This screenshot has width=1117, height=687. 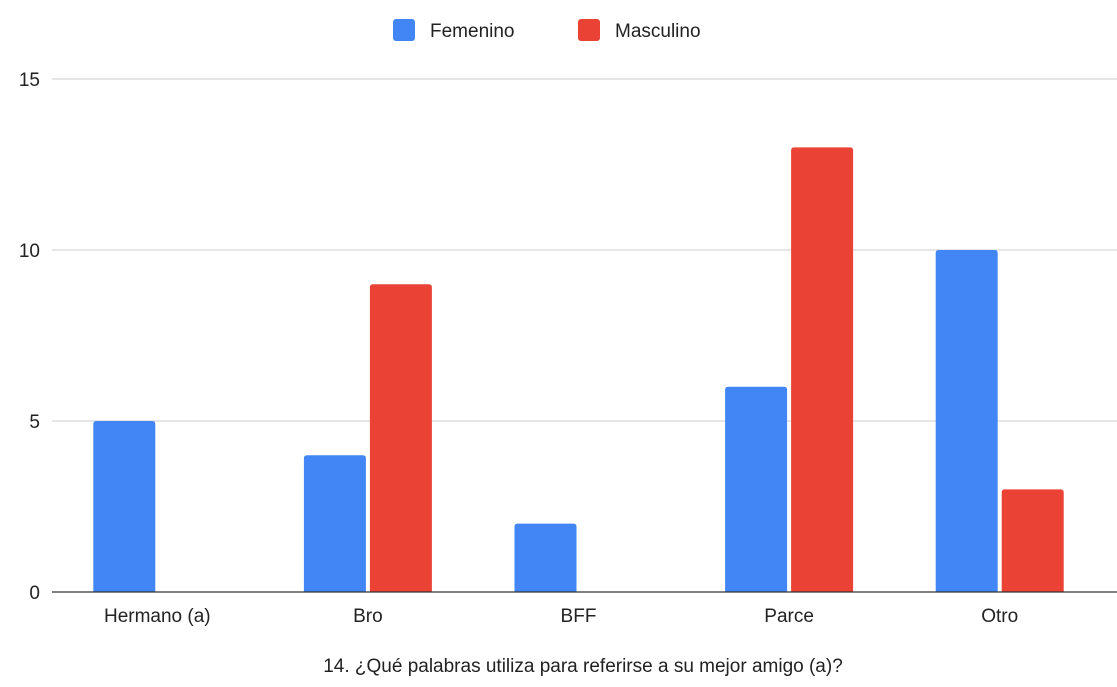 What do you see at coordinates (589, 30) in the screenshot?
I see `legend-swatch-masculino` at bounding box center [589, 30].